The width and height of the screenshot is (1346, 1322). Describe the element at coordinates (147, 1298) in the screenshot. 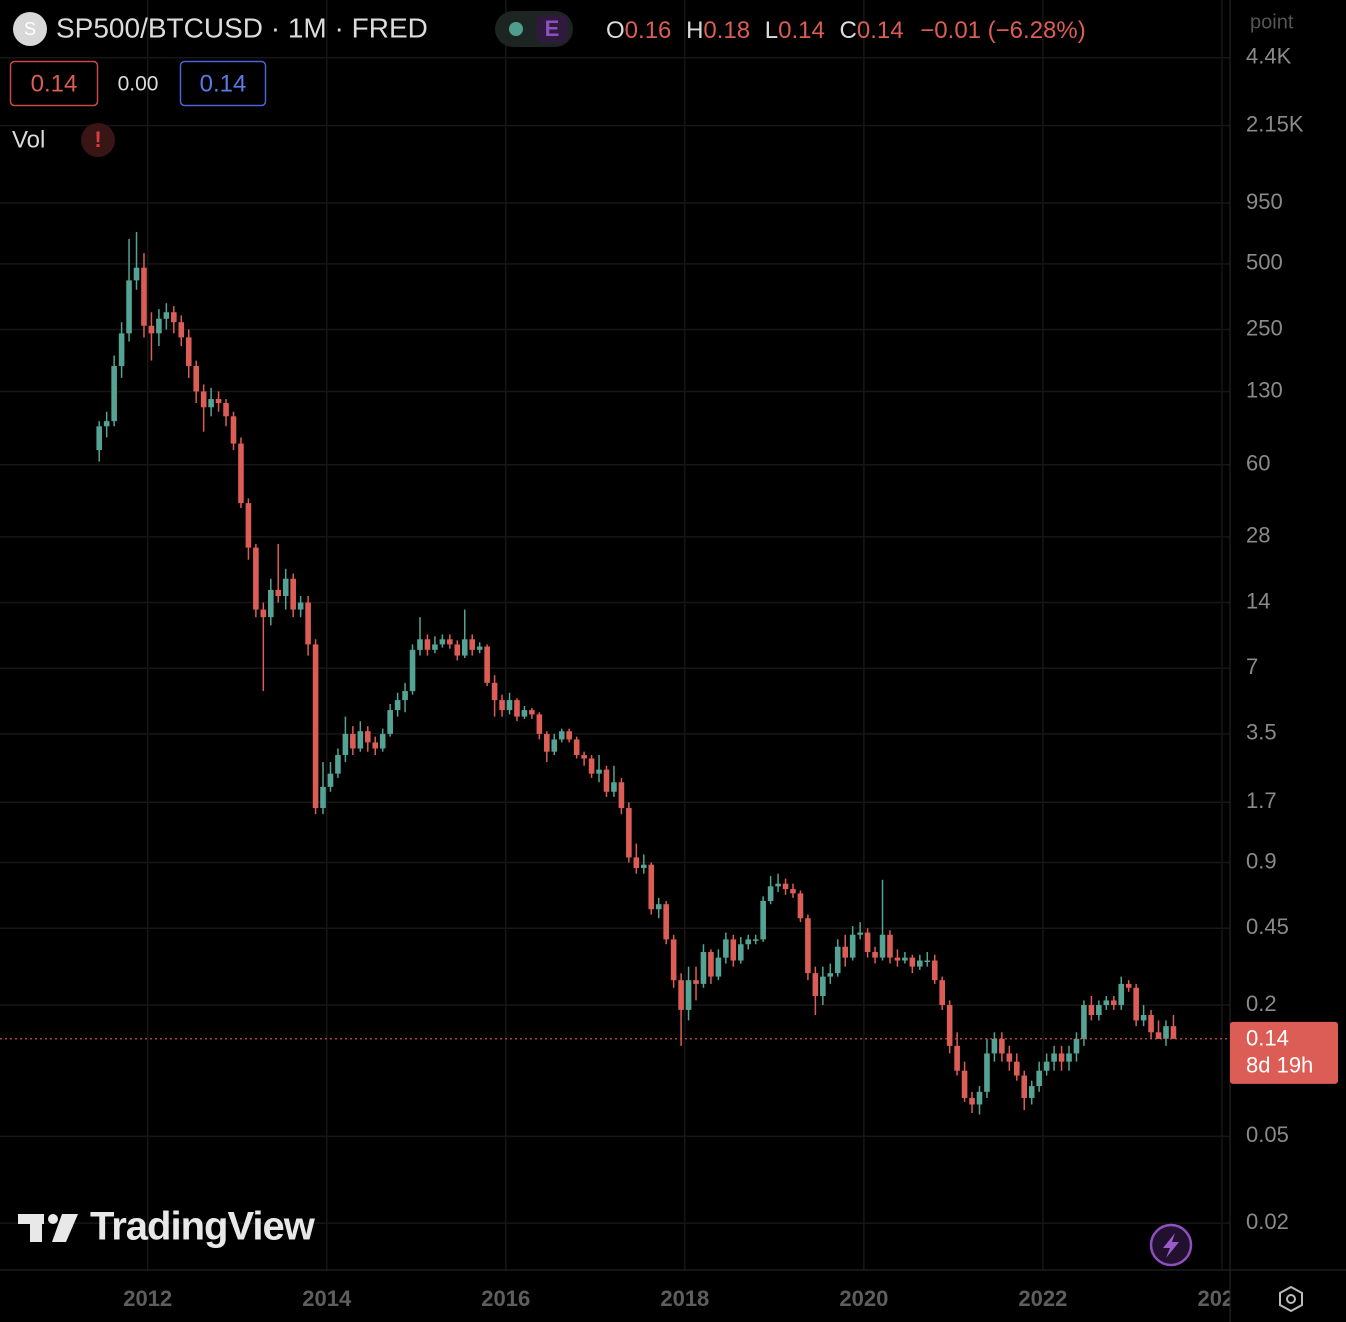

I see `x-tick-label: 2012` at that location.